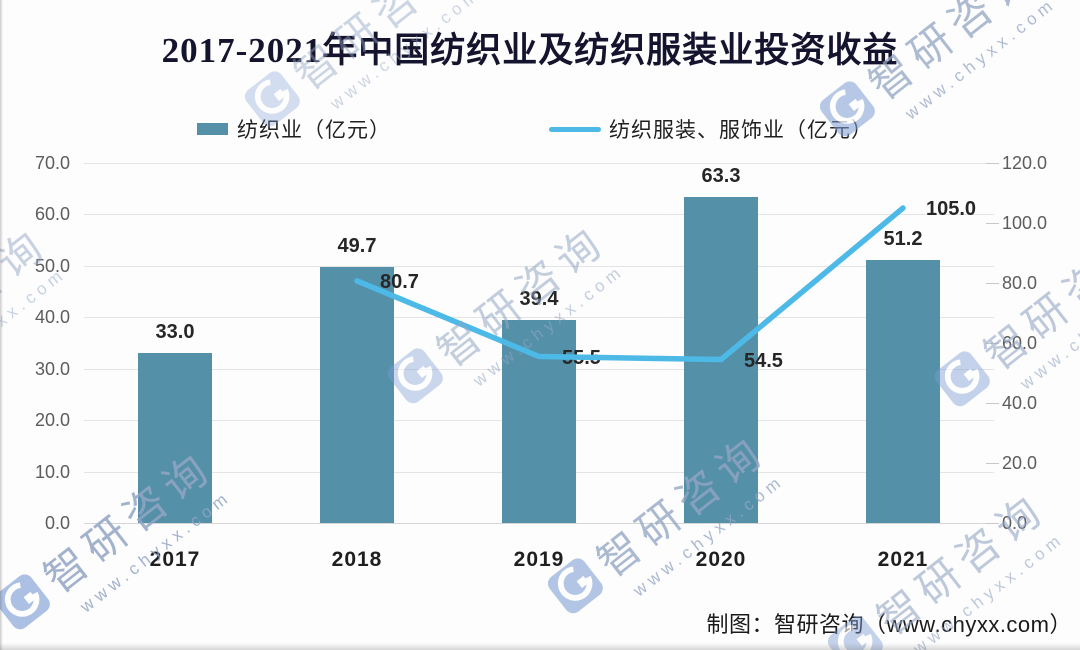 The width and height of the screenshot is (1080, 650). I want to click on bar-value-label: 39.4, so click(539, 299).